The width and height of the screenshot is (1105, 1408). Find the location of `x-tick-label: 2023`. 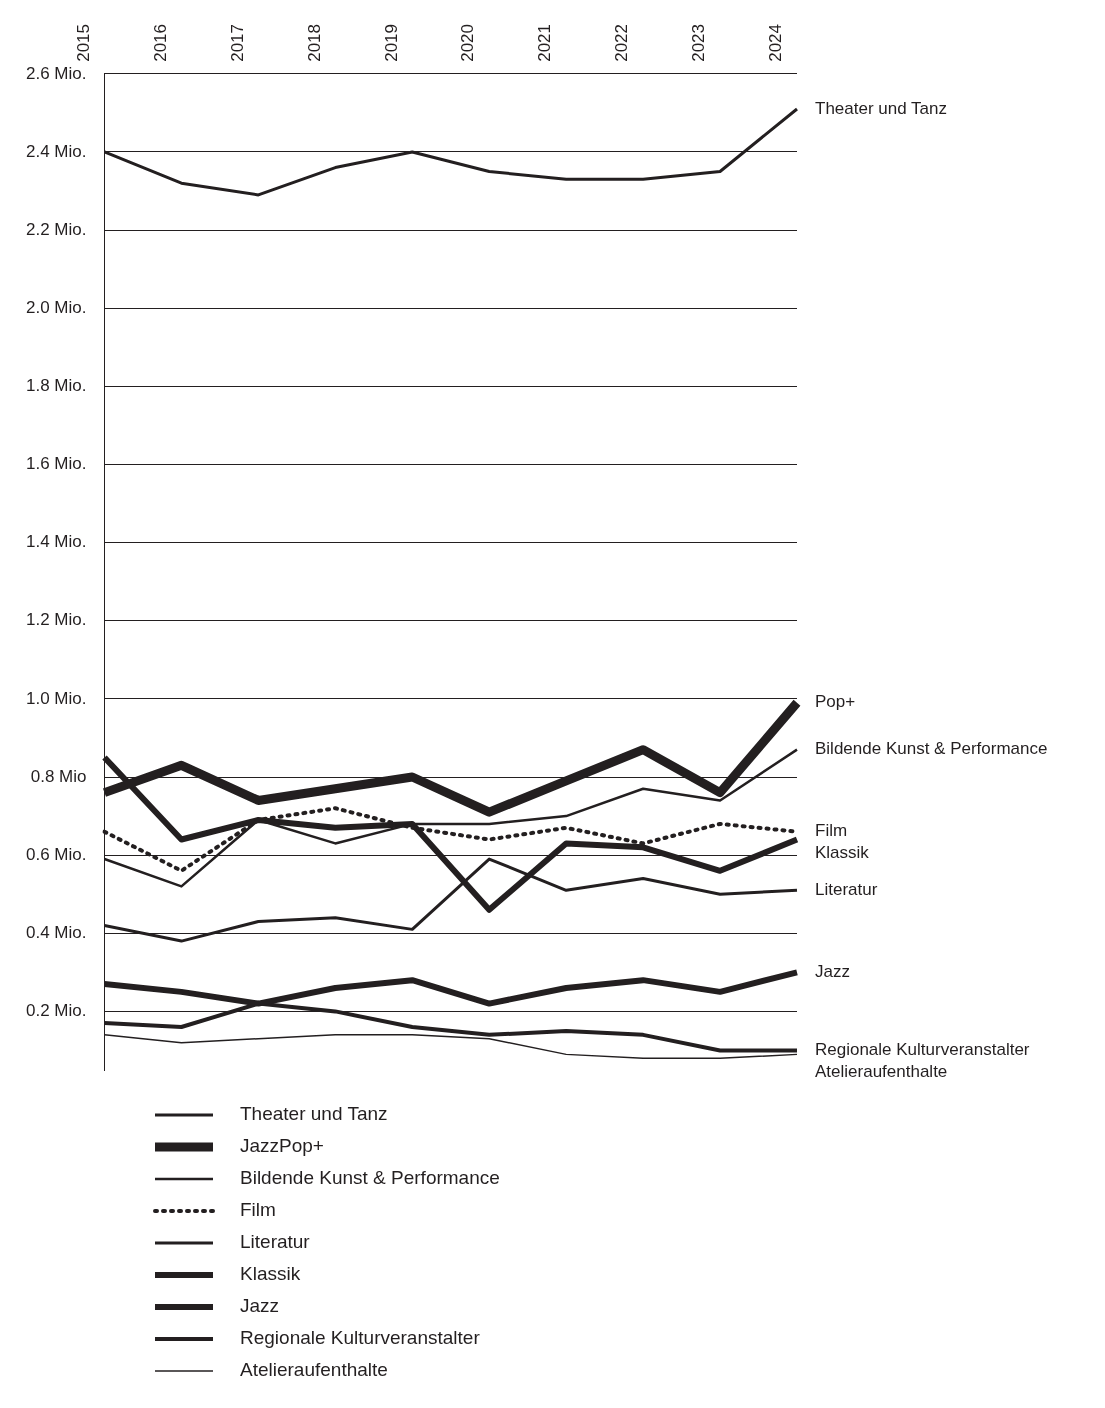

x-tick-label: 2023 is located at coordinates (699, 42).